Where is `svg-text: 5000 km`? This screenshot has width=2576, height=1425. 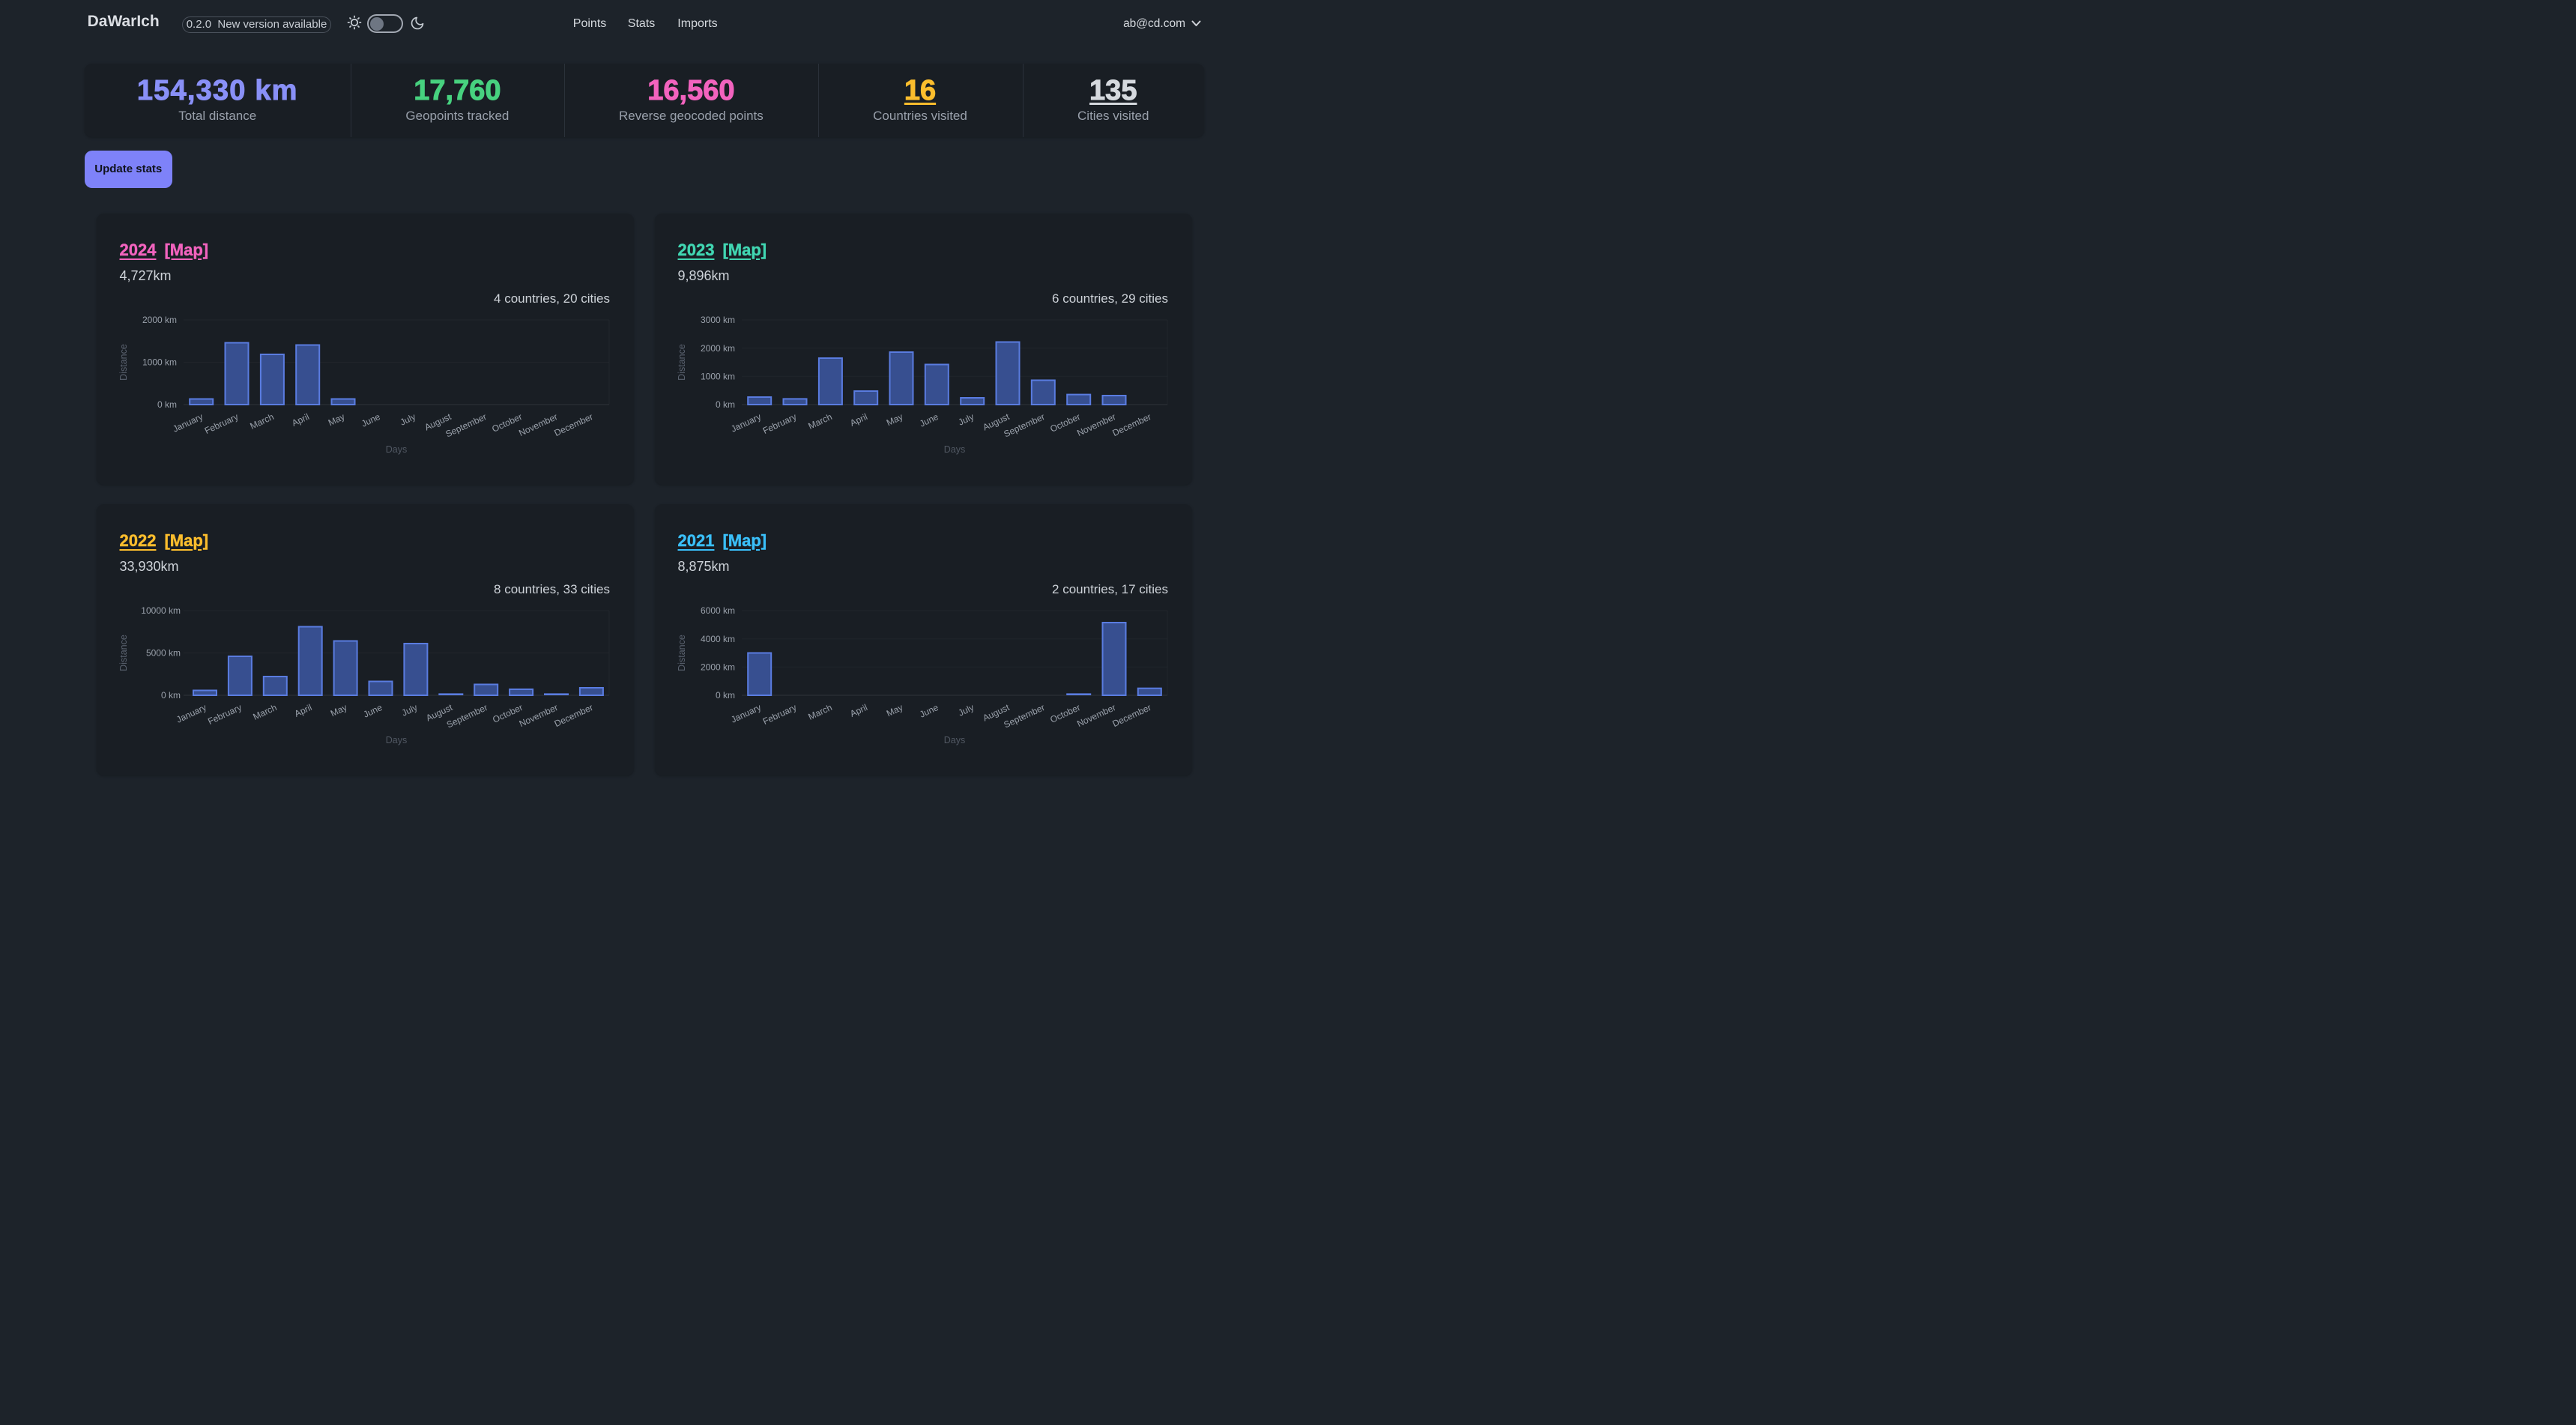 svg-text: 5000 km is located at coordinates (163, 654).